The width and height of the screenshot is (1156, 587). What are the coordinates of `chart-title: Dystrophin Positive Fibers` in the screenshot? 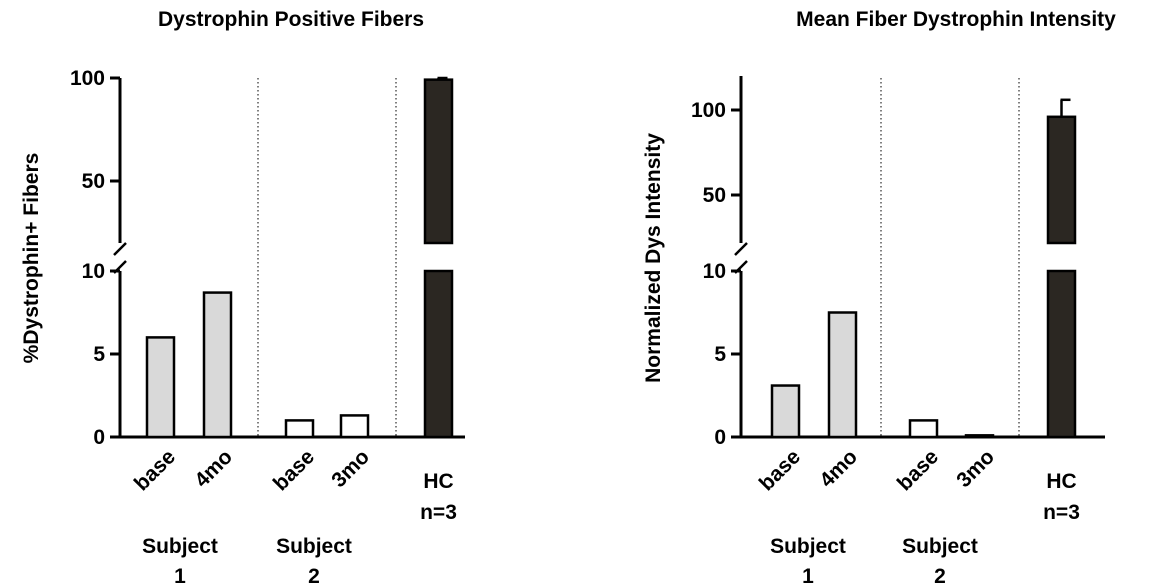 It's located at (291, 19).